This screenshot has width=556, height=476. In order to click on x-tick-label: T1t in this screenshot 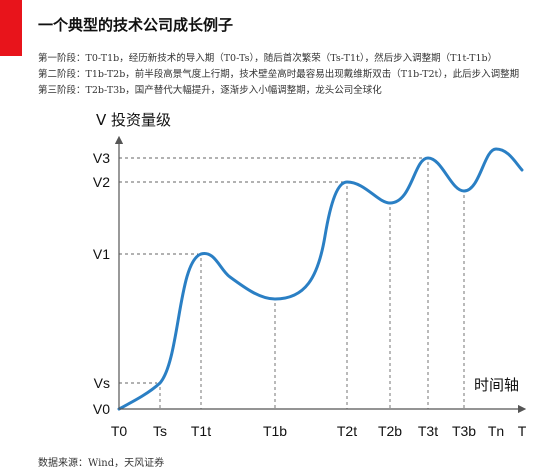, I will do `click(201, 431)`.